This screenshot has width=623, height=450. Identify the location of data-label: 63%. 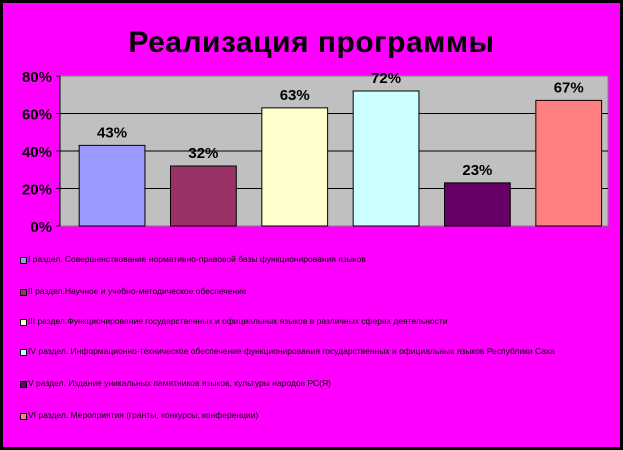
(295, 95).